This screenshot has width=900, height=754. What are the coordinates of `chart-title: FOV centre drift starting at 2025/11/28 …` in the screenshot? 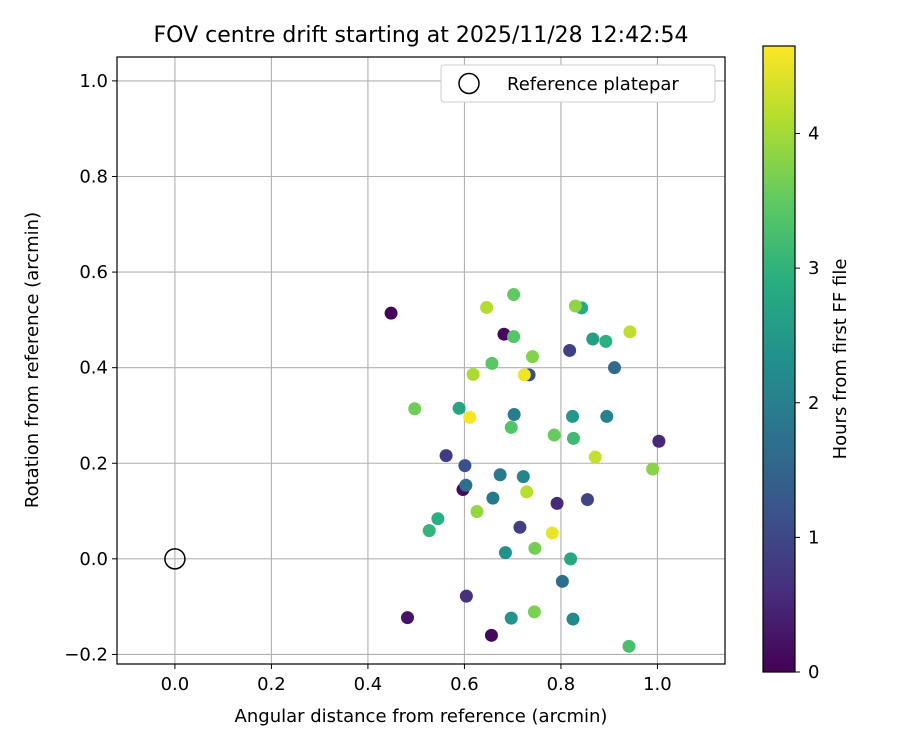 It's located at (421, 35).